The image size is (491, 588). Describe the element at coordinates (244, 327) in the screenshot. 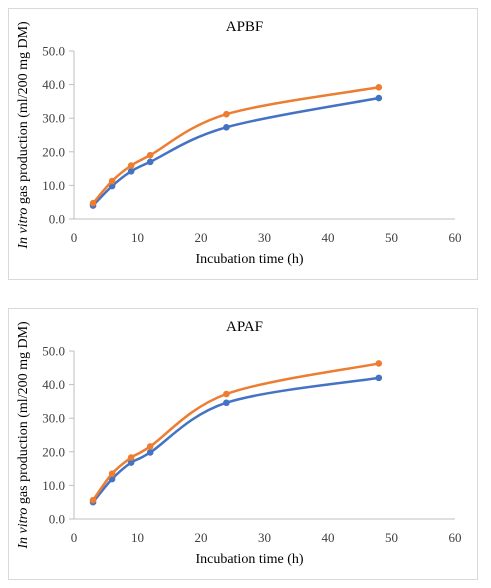

I see `chart-title: APAF` at that location.